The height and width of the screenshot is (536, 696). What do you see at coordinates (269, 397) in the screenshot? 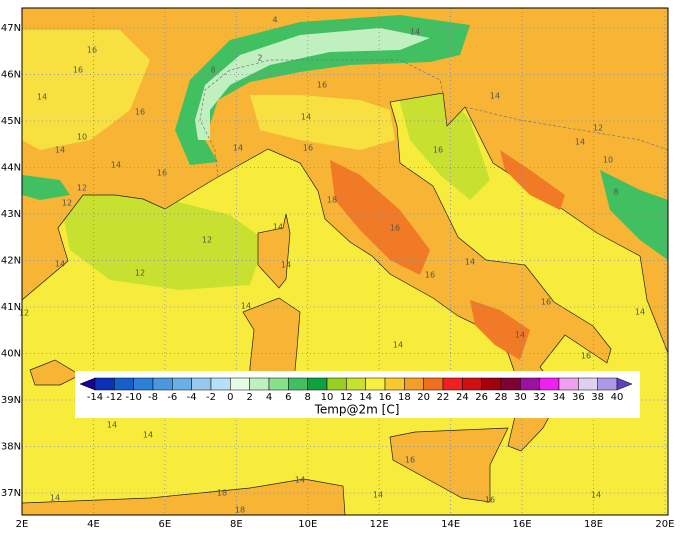
I see `colorbar-tick-label: 4` at bounding box center [269, 397].